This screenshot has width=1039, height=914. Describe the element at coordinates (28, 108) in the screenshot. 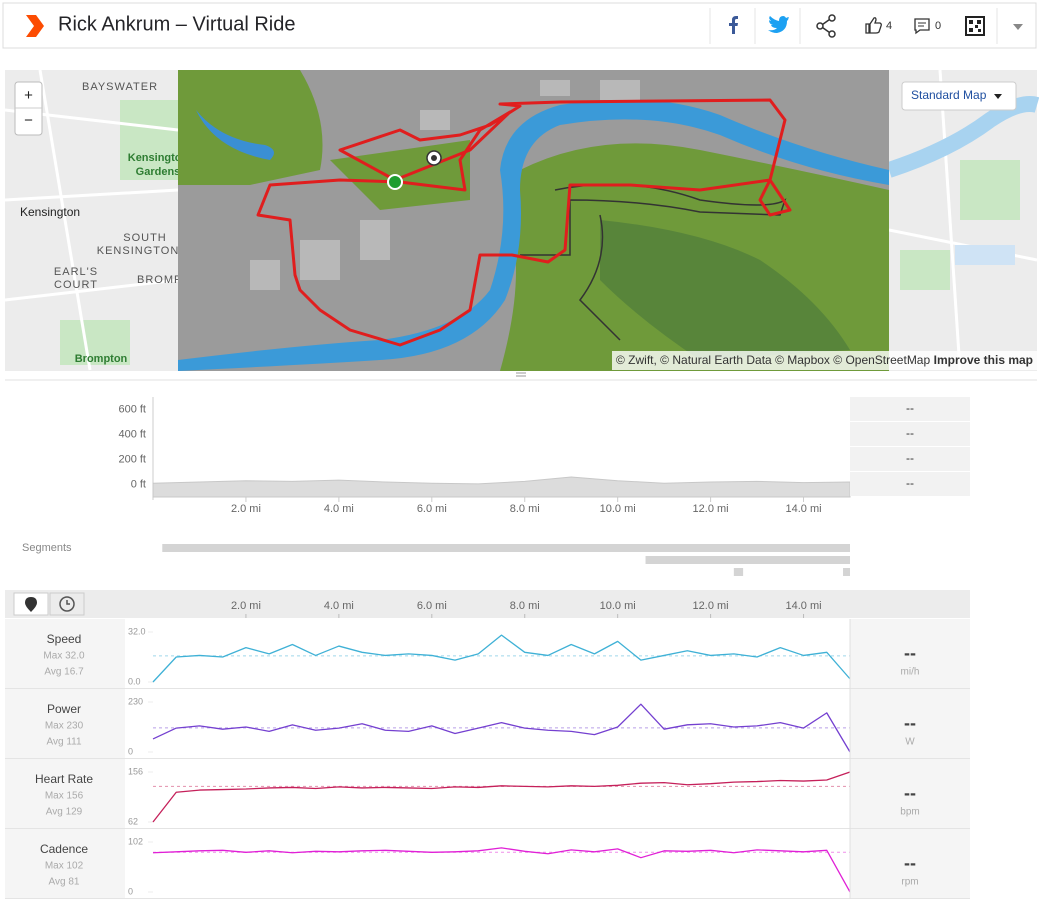

I see `zoom-controls: + −` at that location.